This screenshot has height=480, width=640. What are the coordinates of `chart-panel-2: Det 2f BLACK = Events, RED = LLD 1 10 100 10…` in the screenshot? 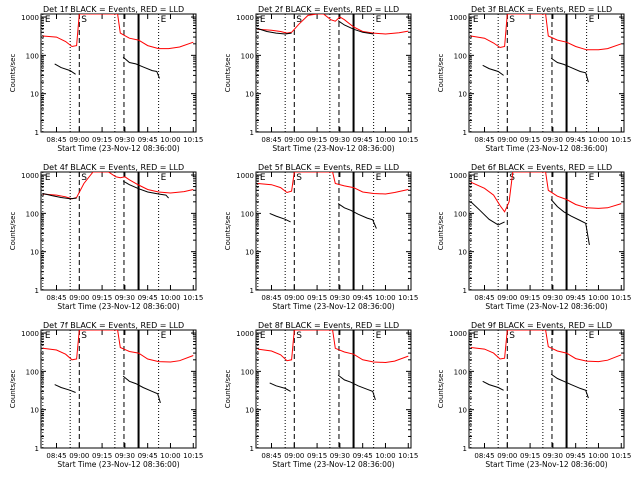 It's located at (321, 79).